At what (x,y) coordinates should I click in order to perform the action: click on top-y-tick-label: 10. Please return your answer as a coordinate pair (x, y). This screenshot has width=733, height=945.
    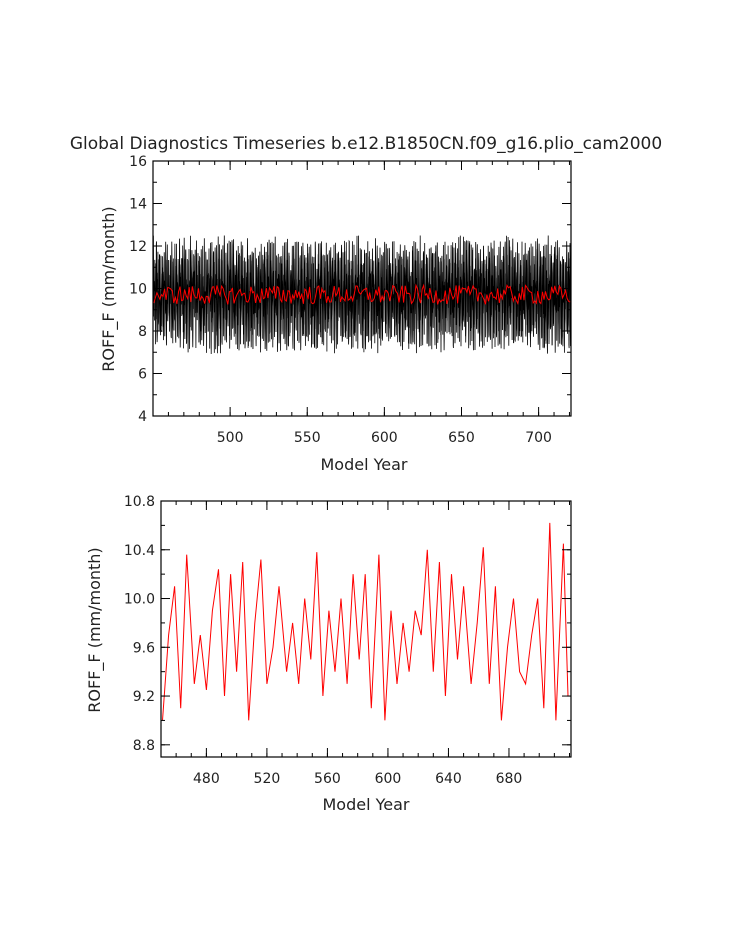
    Looking at the image, I should click on (138, 290).